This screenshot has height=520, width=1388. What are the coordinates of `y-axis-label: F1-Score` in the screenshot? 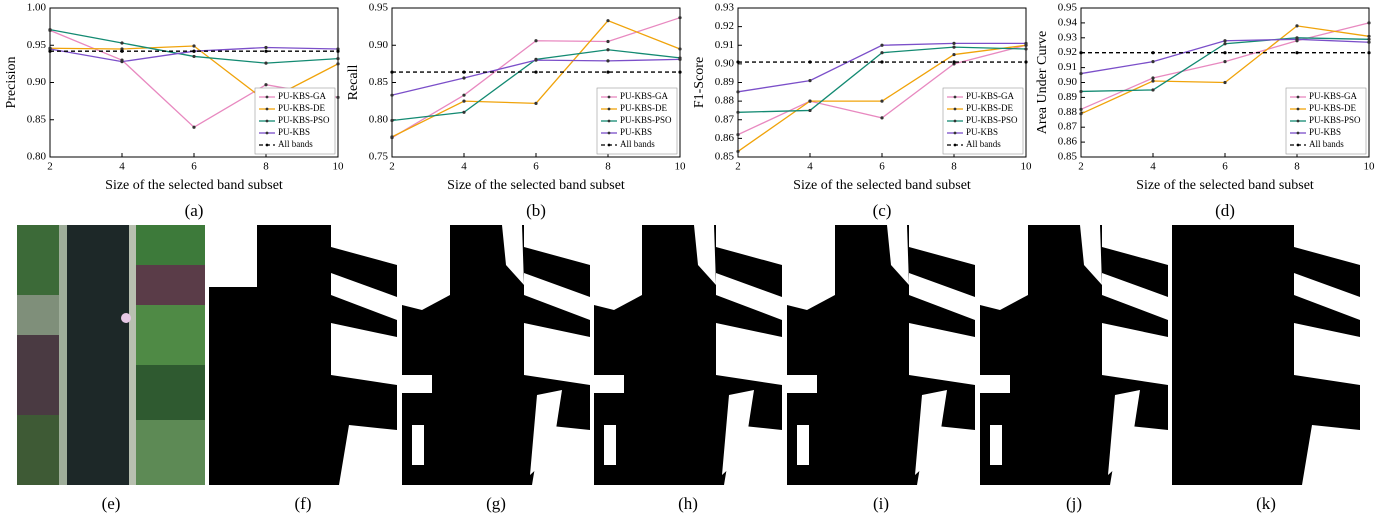 It's located at (699, 82).